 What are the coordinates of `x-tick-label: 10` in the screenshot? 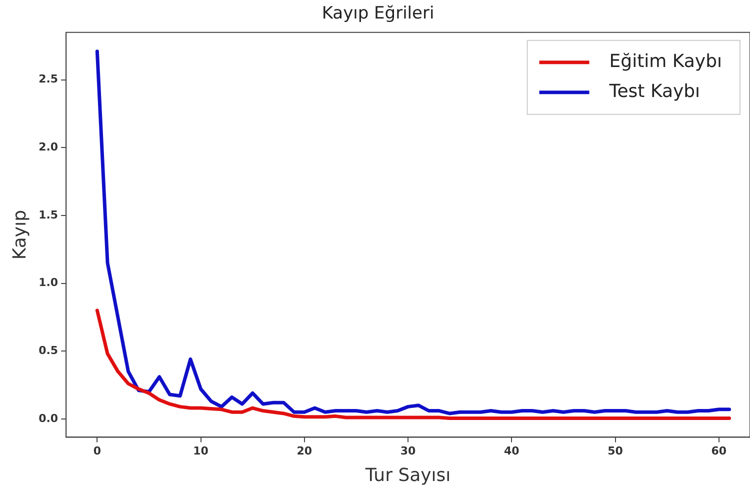 It's located at (201, 451).